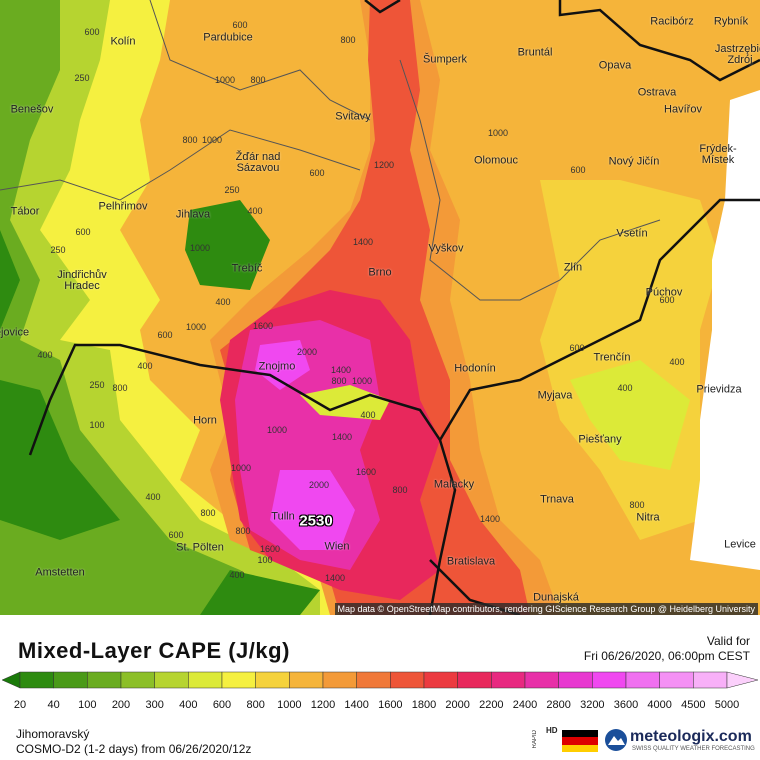 This screenshot has height=760, width=760. What do you see at coordinates (353, 116) in the screenshot?
I see `place-label: Svitavy` at bounding box center [353, 116].